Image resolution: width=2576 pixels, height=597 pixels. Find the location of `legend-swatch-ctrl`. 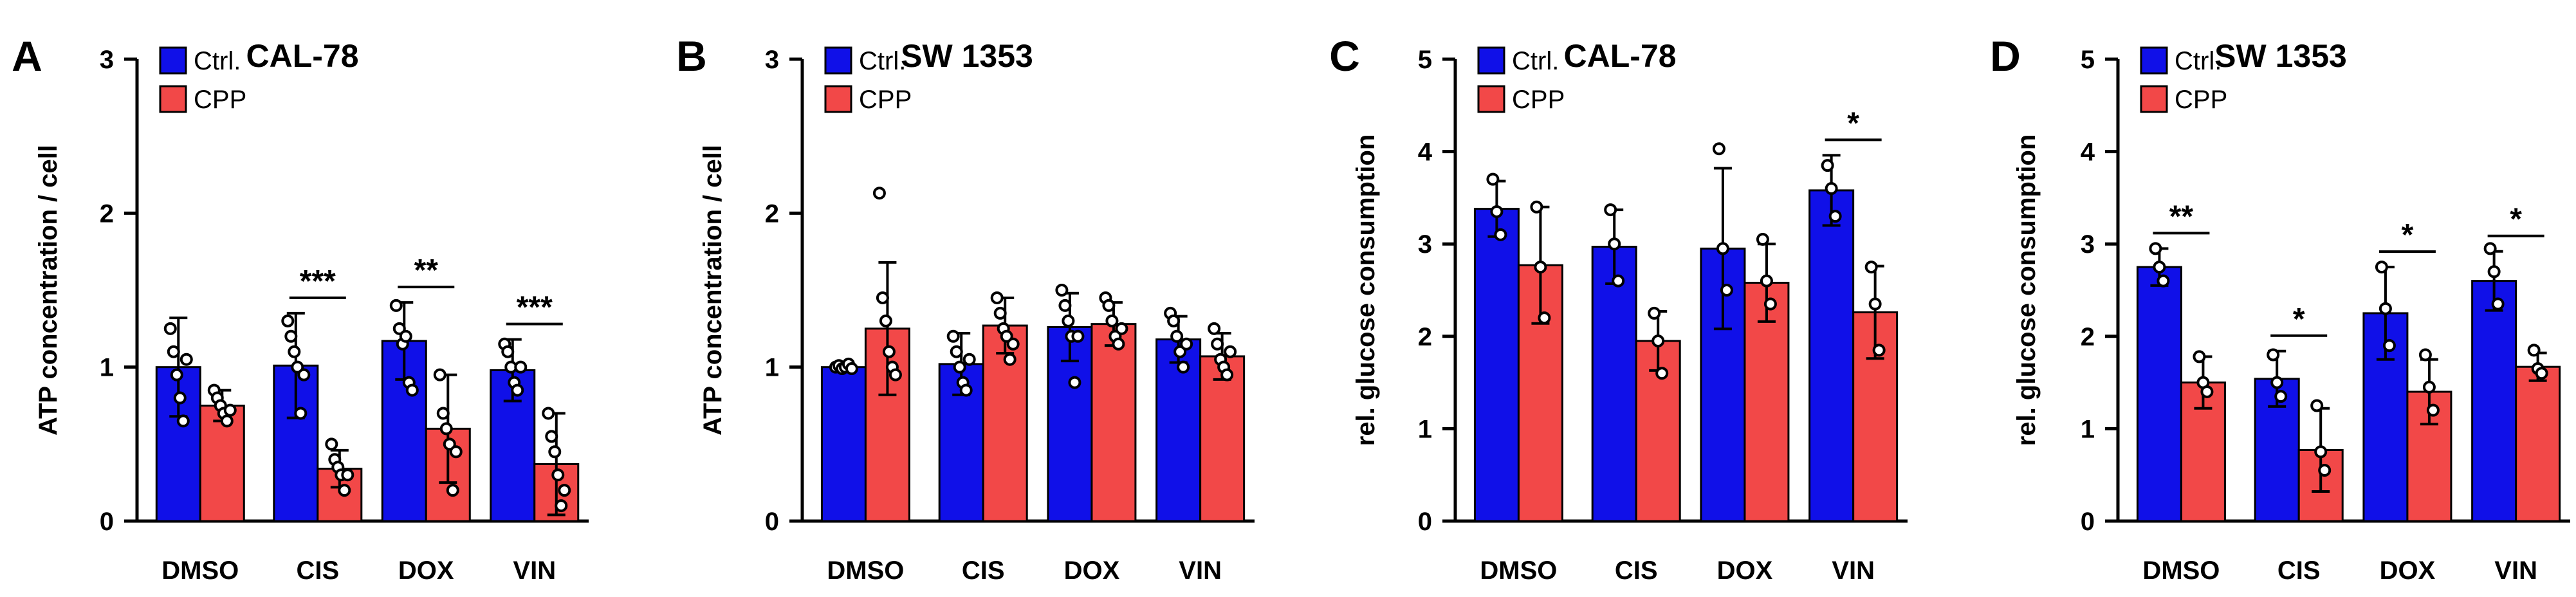

legend-swatch-ctrl is located at coordinates (838, 60).